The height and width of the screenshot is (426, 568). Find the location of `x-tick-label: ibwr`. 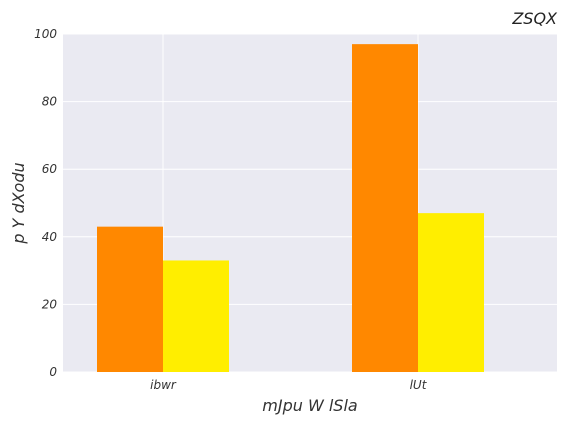

x-tick-label: ibwr is located at coordinates (163, 385).